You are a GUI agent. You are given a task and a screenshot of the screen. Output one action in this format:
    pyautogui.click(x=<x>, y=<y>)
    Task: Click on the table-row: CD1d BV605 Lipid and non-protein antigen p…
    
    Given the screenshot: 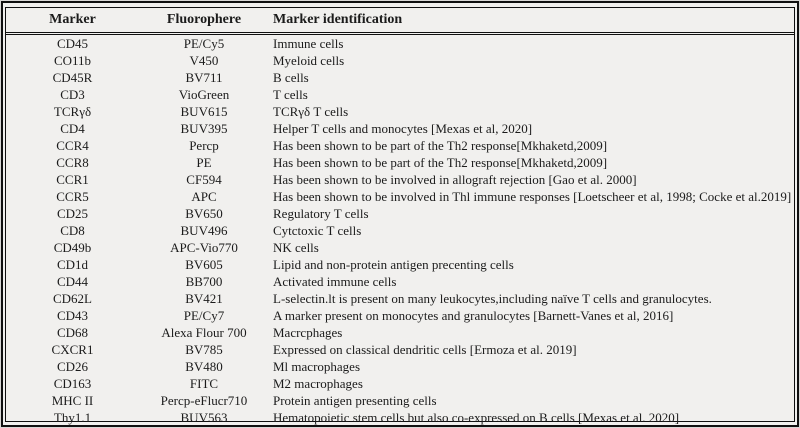 What is the action you would take?
    pyautogui.click(x=400, y=264)
    